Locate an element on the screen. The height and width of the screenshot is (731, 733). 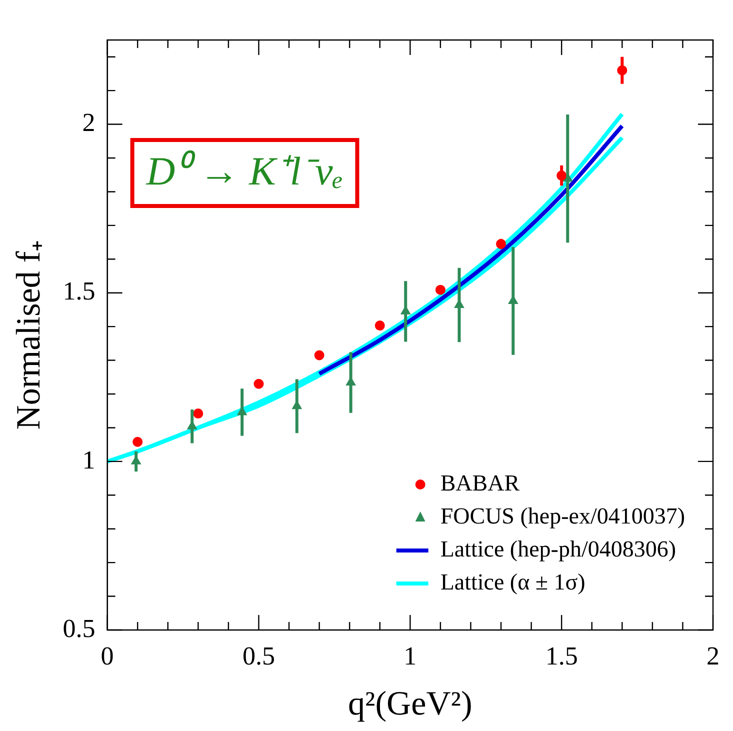
legend-label: FOCUS (hep-ex/0410037) is located at coordinates (563, 516).